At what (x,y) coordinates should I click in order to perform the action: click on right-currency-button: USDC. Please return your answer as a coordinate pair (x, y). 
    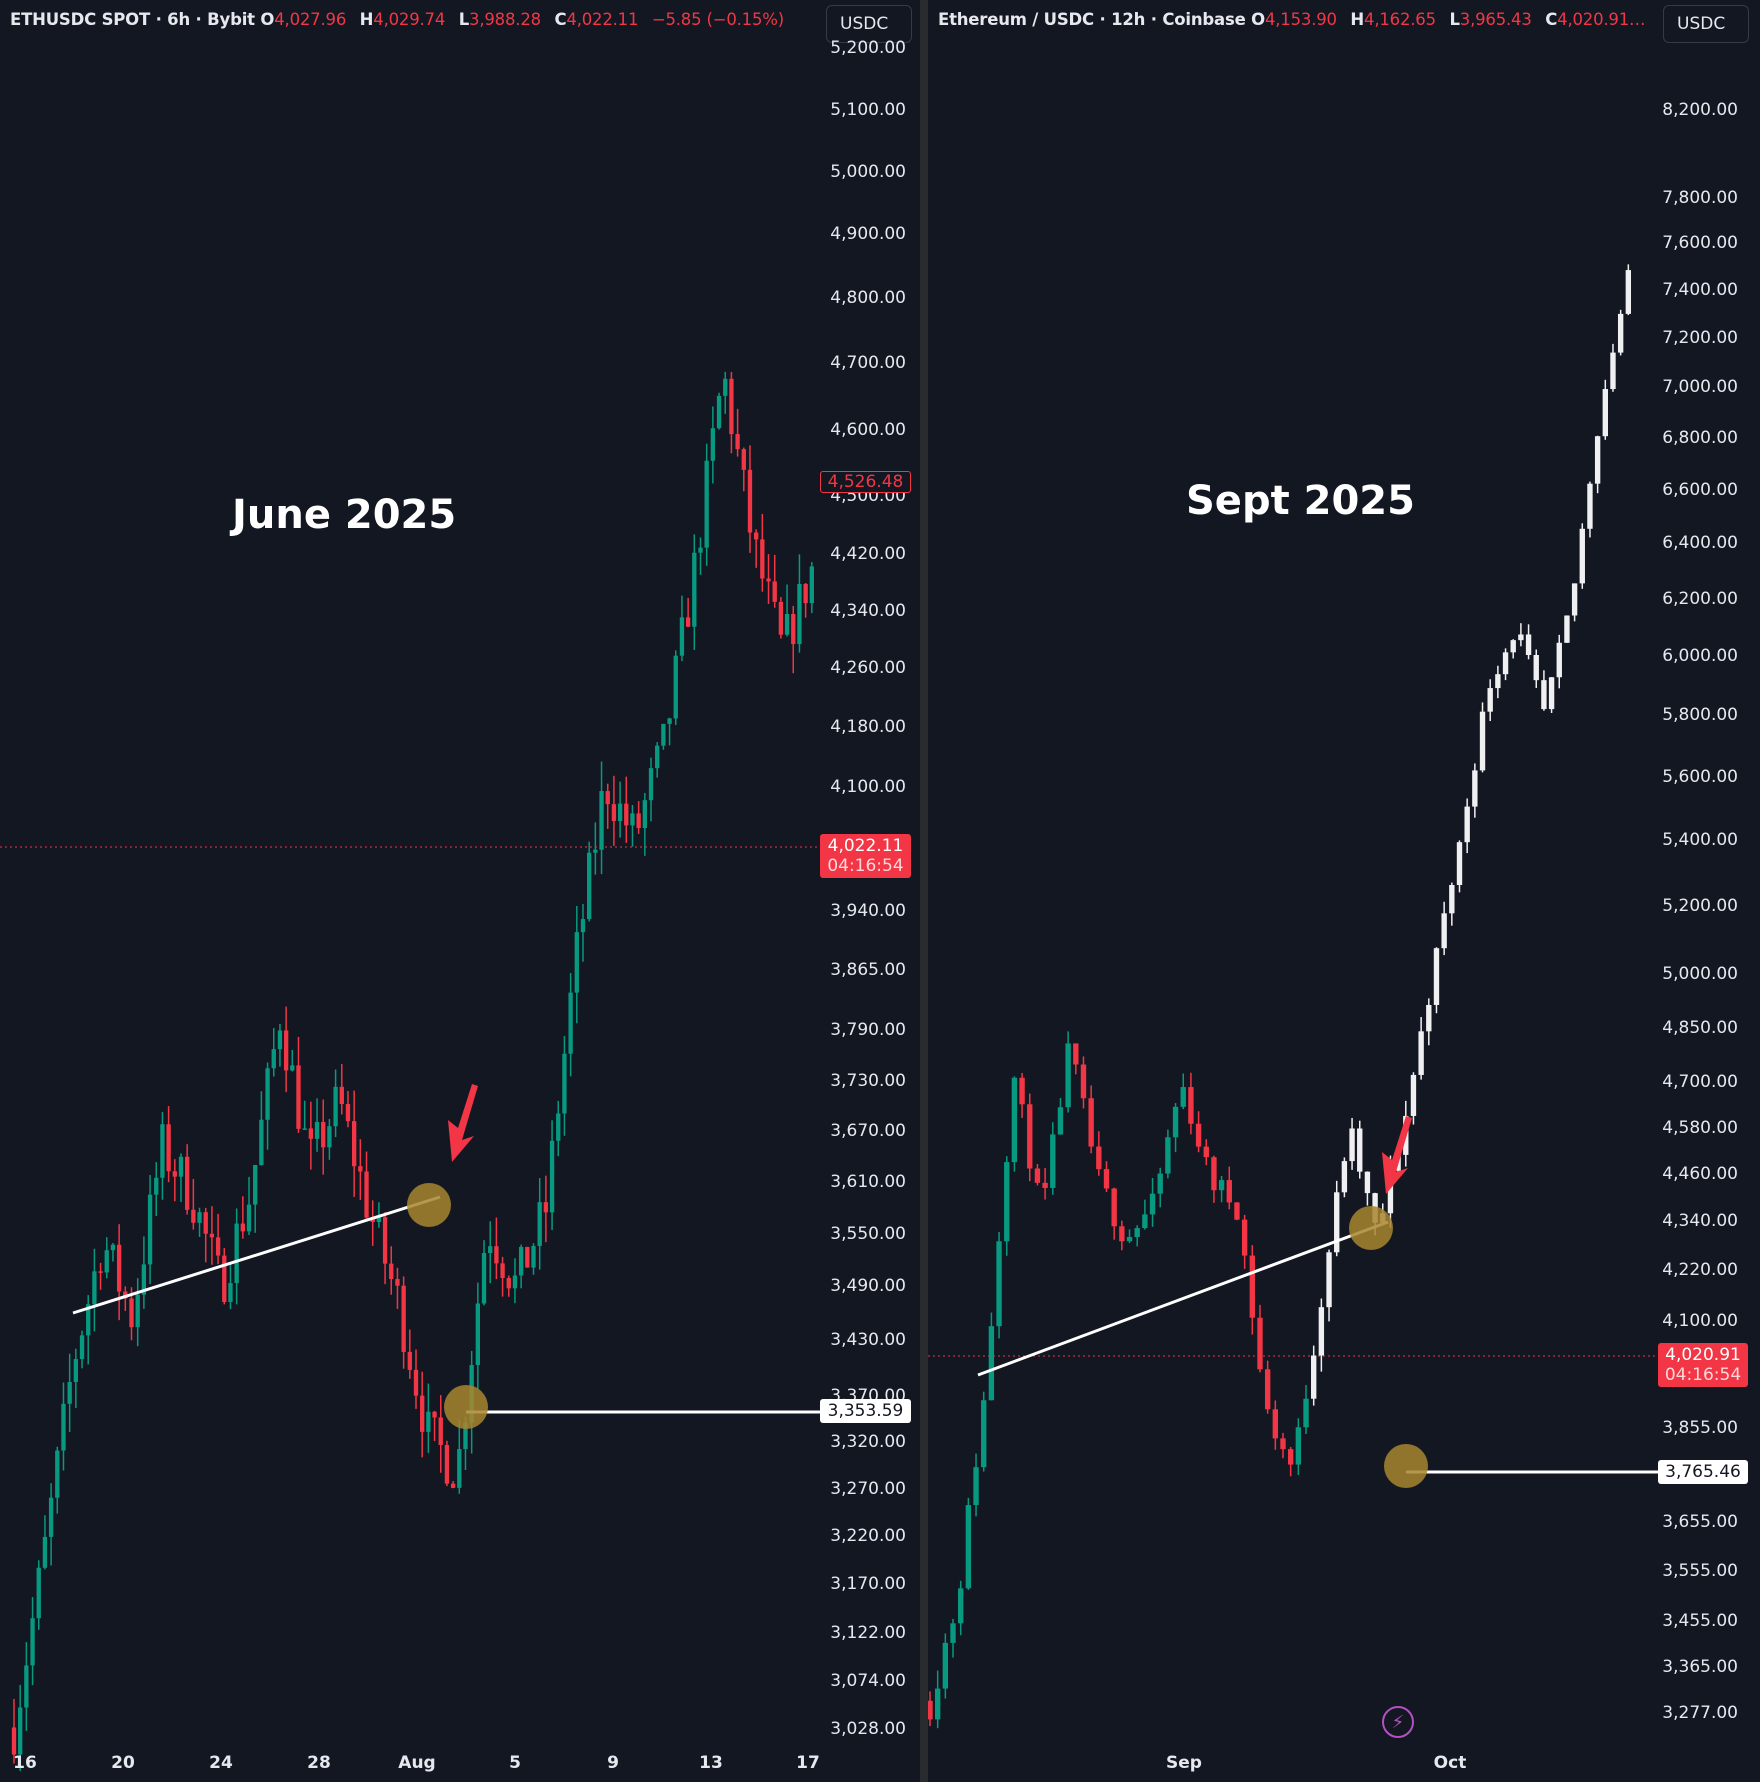
    Looking at the image, I should click on (1706, 24).